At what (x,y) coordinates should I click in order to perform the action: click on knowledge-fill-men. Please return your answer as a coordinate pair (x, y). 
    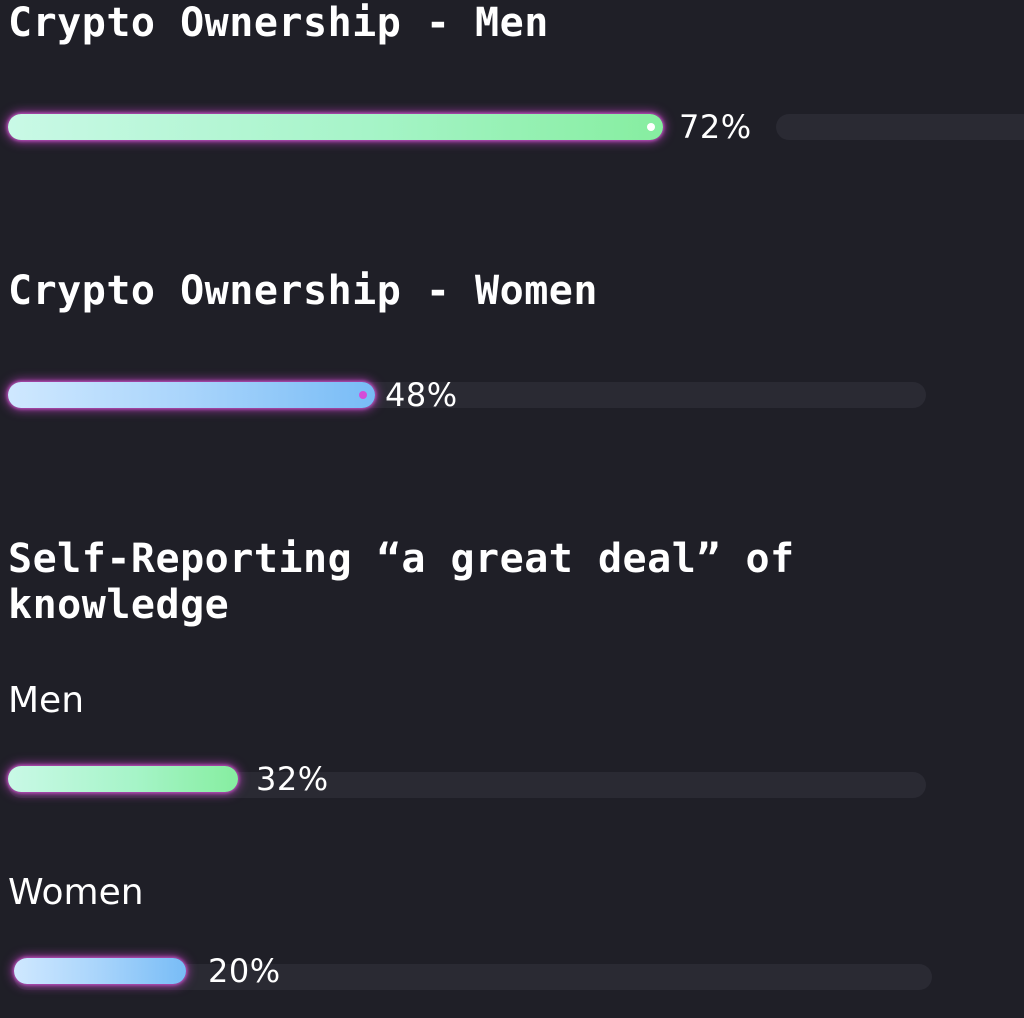
    Looking at the image, I should click on (123, 779).